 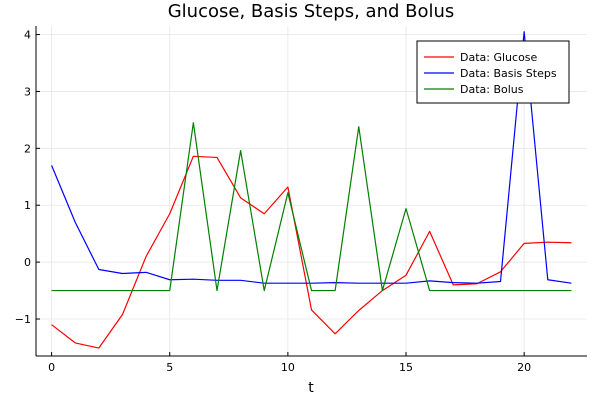 What do you see at coordinates (524, 367) in the screenshot?
I see `x-tick-label: 20` at bounding box center [524, 367].